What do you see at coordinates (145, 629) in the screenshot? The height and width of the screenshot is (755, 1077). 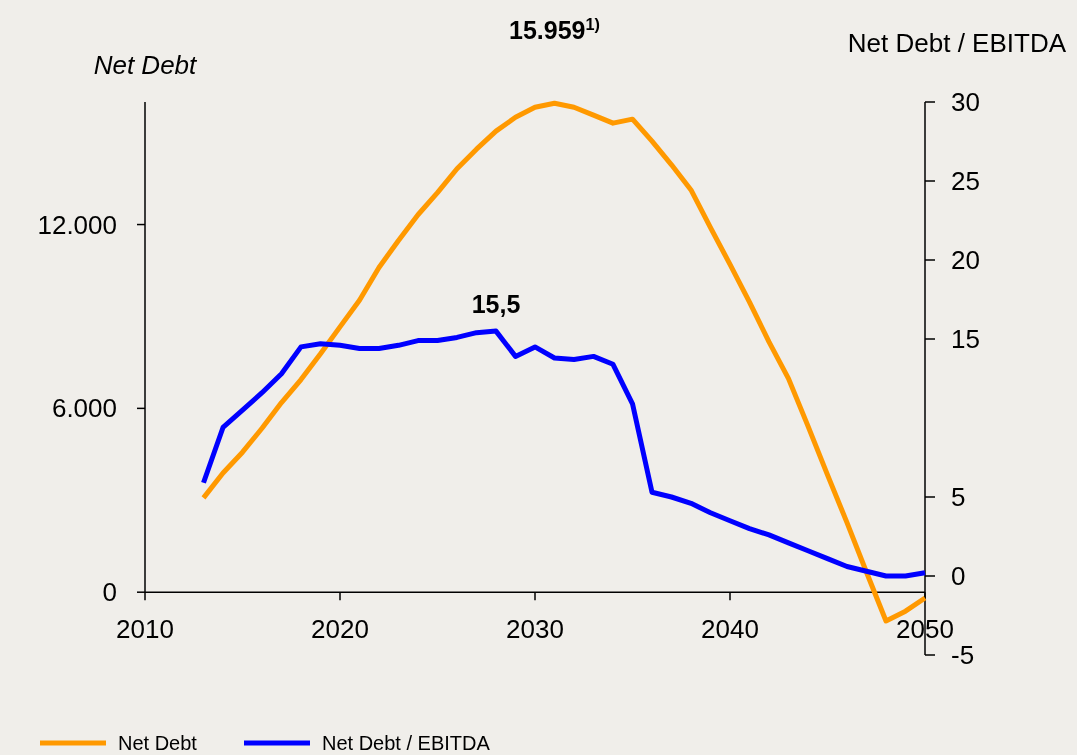 I see `x-tick-label: 2010` at bounding box center [145, 629].